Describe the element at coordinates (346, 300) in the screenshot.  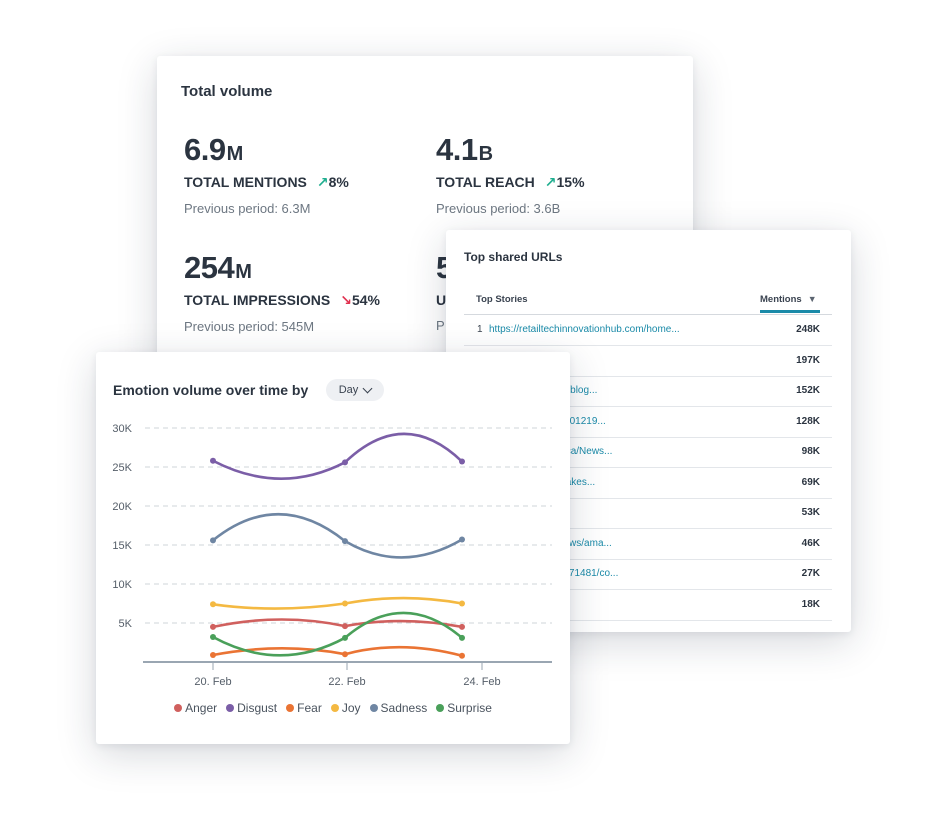
I see `trend-down-icon: ↘` at that location.